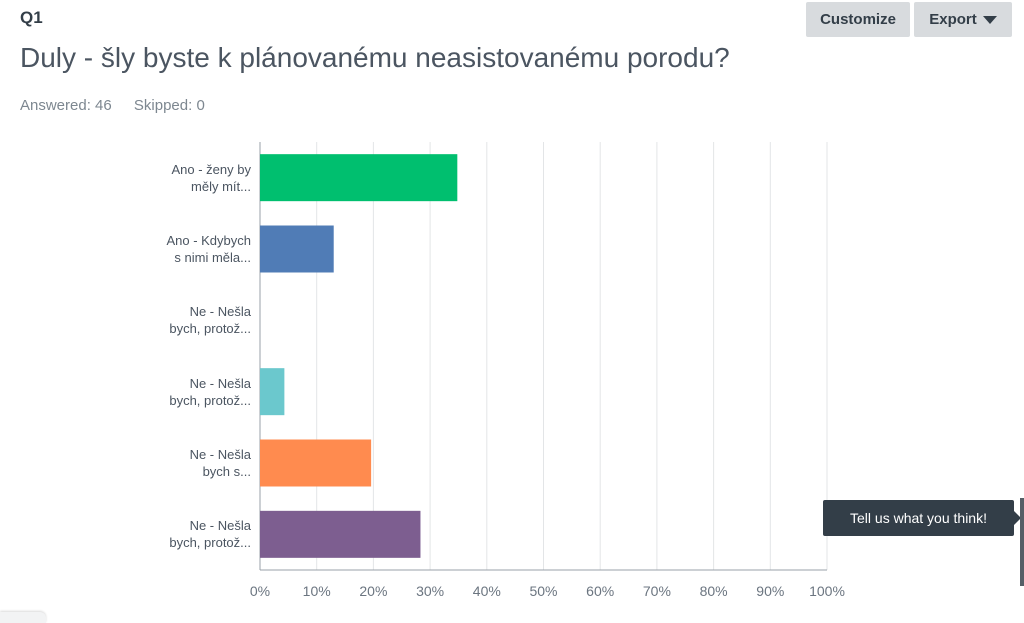  Describe the element at coordinates (714, 591) in the screenshot. I see `x-tick-label: 80%` at that location.